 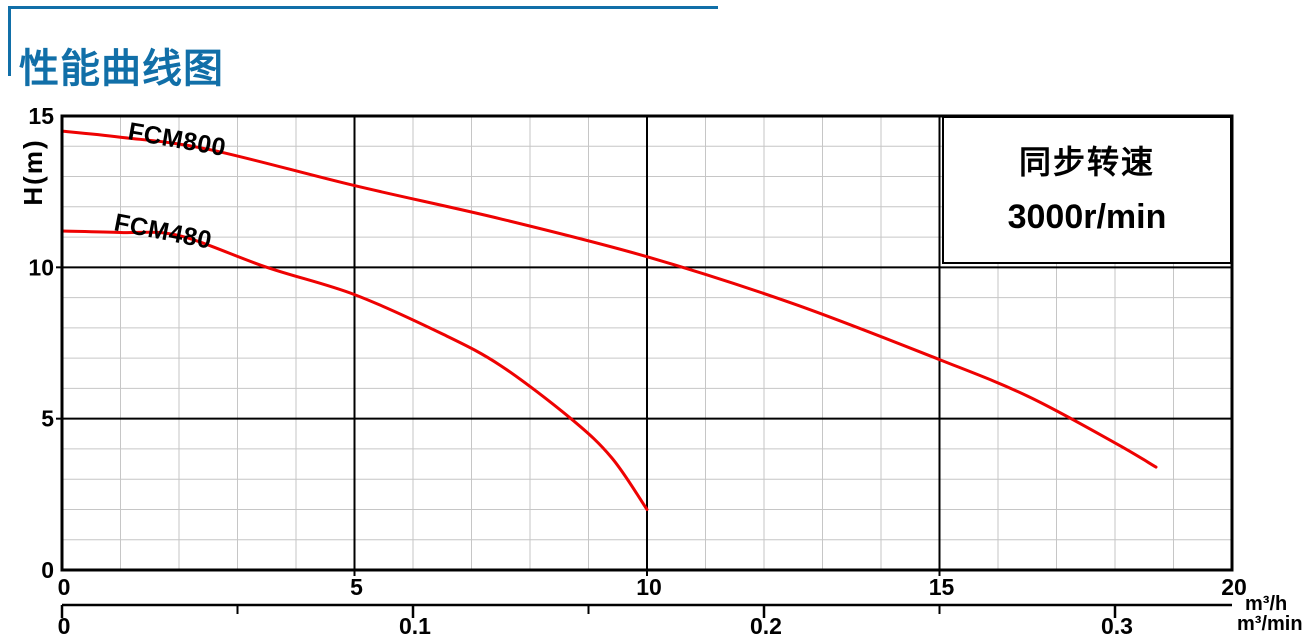 I want to click on y-tick-label: 15, so click(x=41, y=116).